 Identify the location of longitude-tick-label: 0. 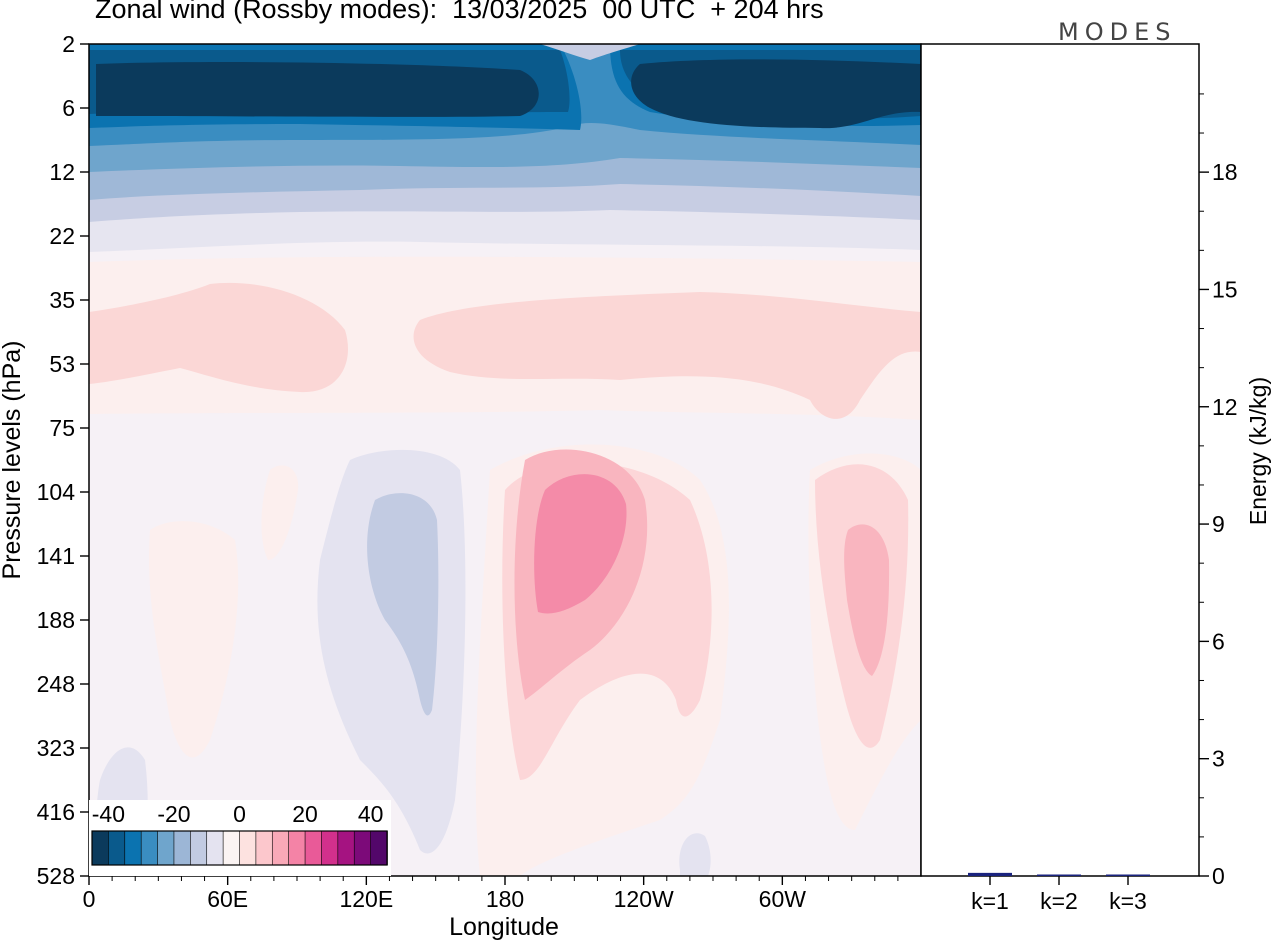
(89, 899).